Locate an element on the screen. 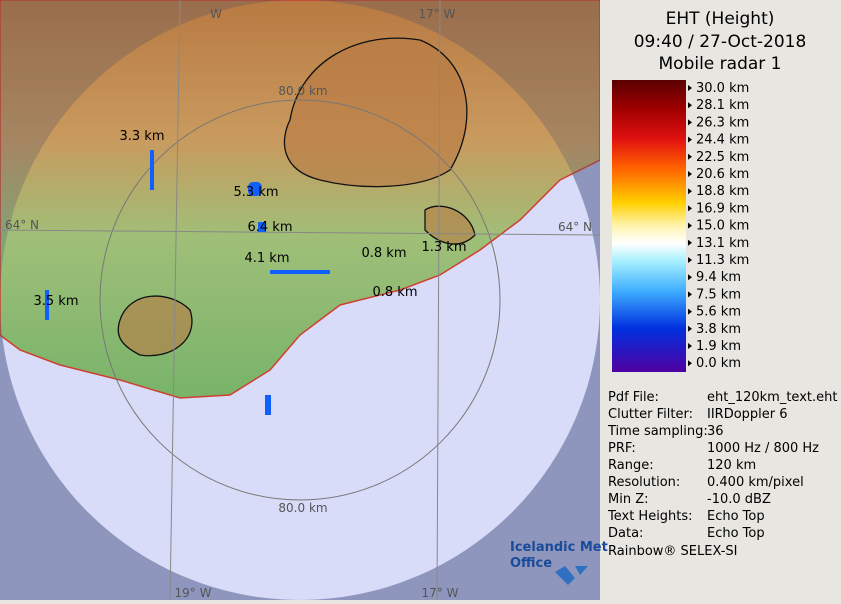 This screenshot has height=604, width=841. echo-height-label: 3.5 km is located at coordinates (56, 301).